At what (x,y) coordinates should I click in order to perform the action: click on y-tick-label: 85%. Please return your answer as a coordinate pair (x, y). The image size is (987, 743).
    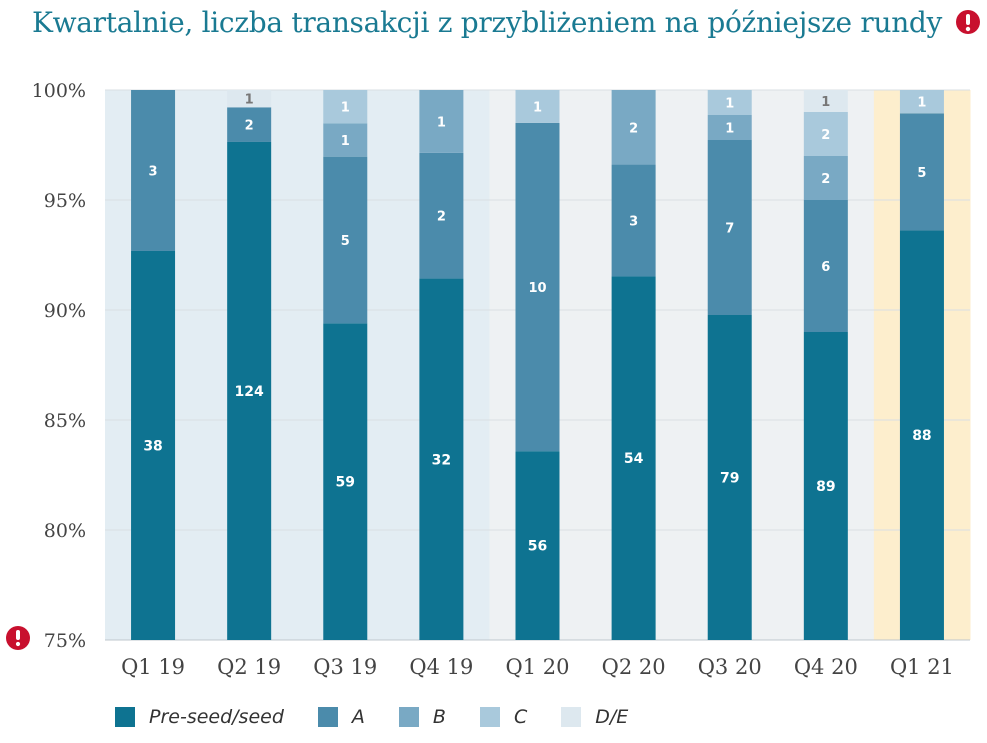
    Looking at the image, I should click on (65, 421).